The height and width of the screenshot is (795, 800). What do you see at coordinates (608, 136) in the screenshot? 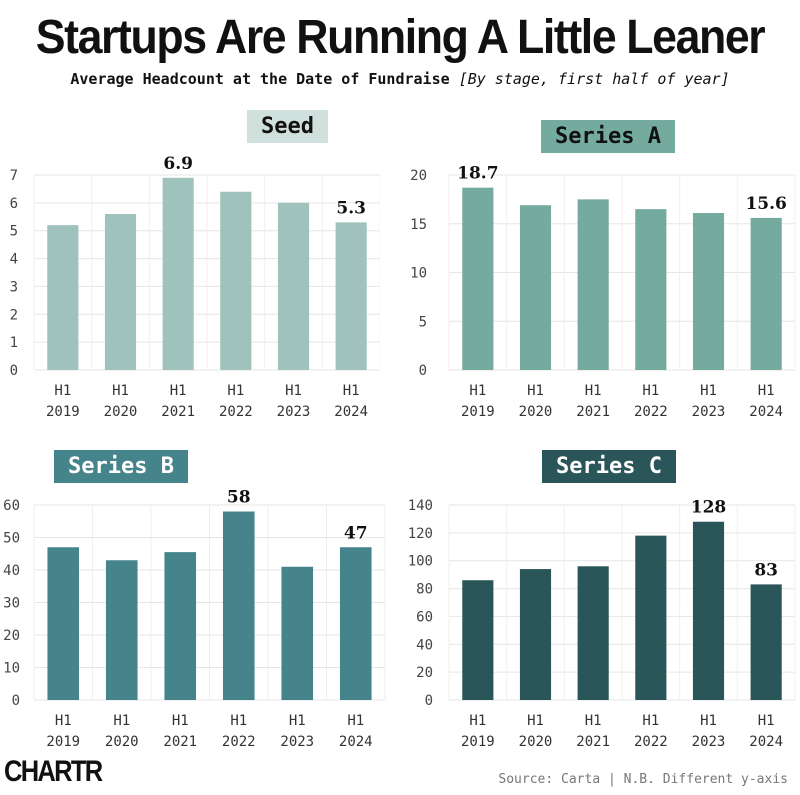
I see `chart-title-series-a: Series A` at bounding box center [608, 136].